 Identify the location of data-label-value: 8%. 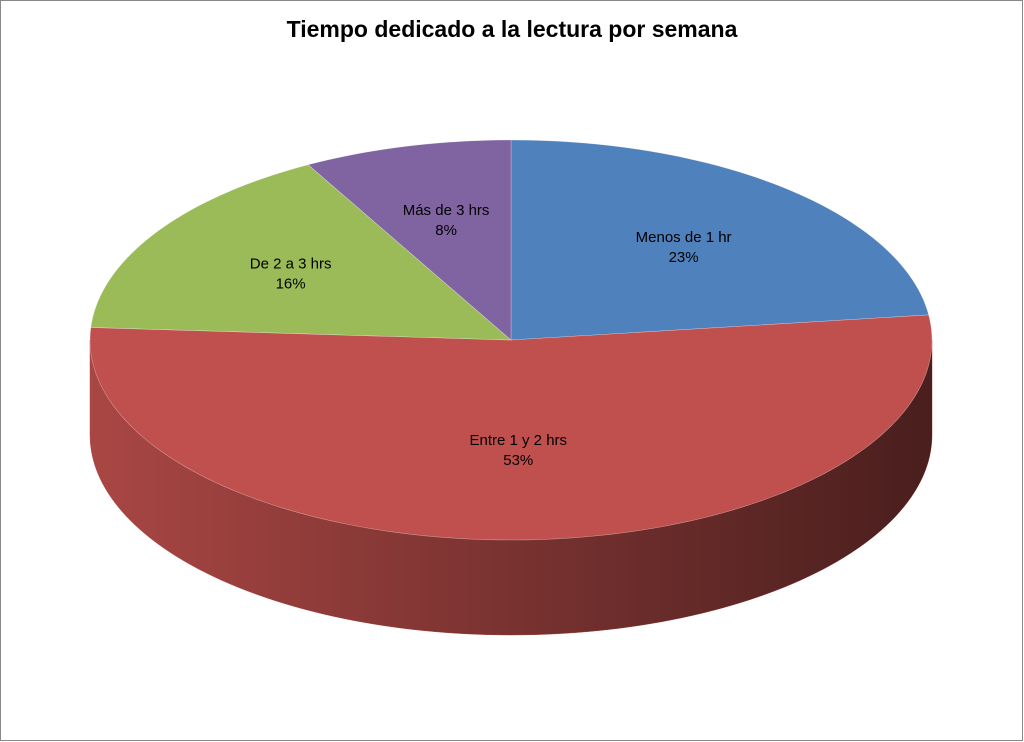
(446, 230).